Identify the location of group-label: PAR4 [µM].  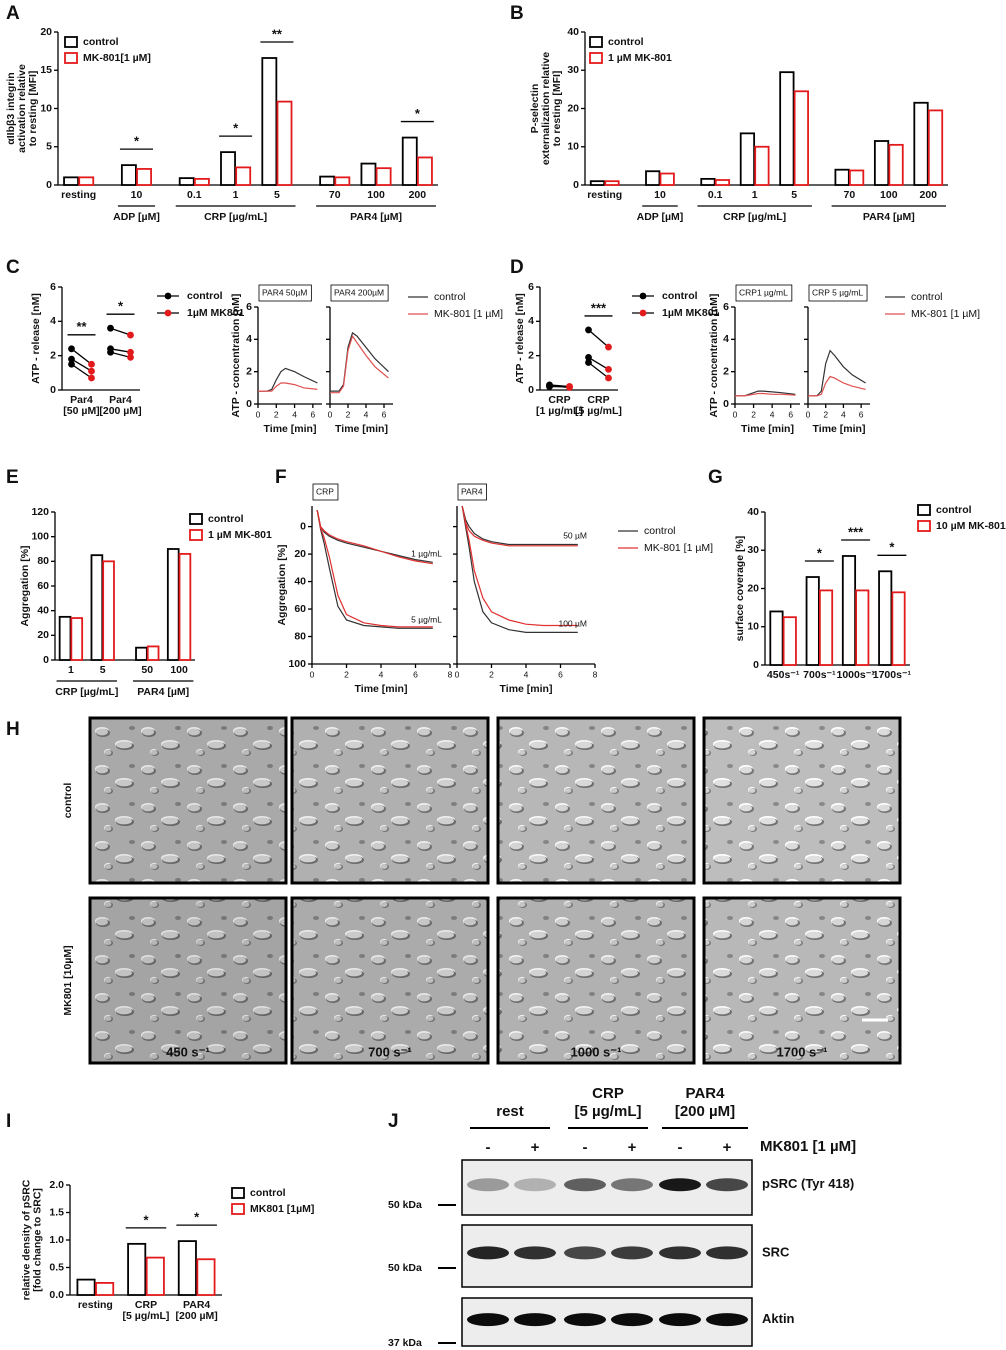
(163, 692).